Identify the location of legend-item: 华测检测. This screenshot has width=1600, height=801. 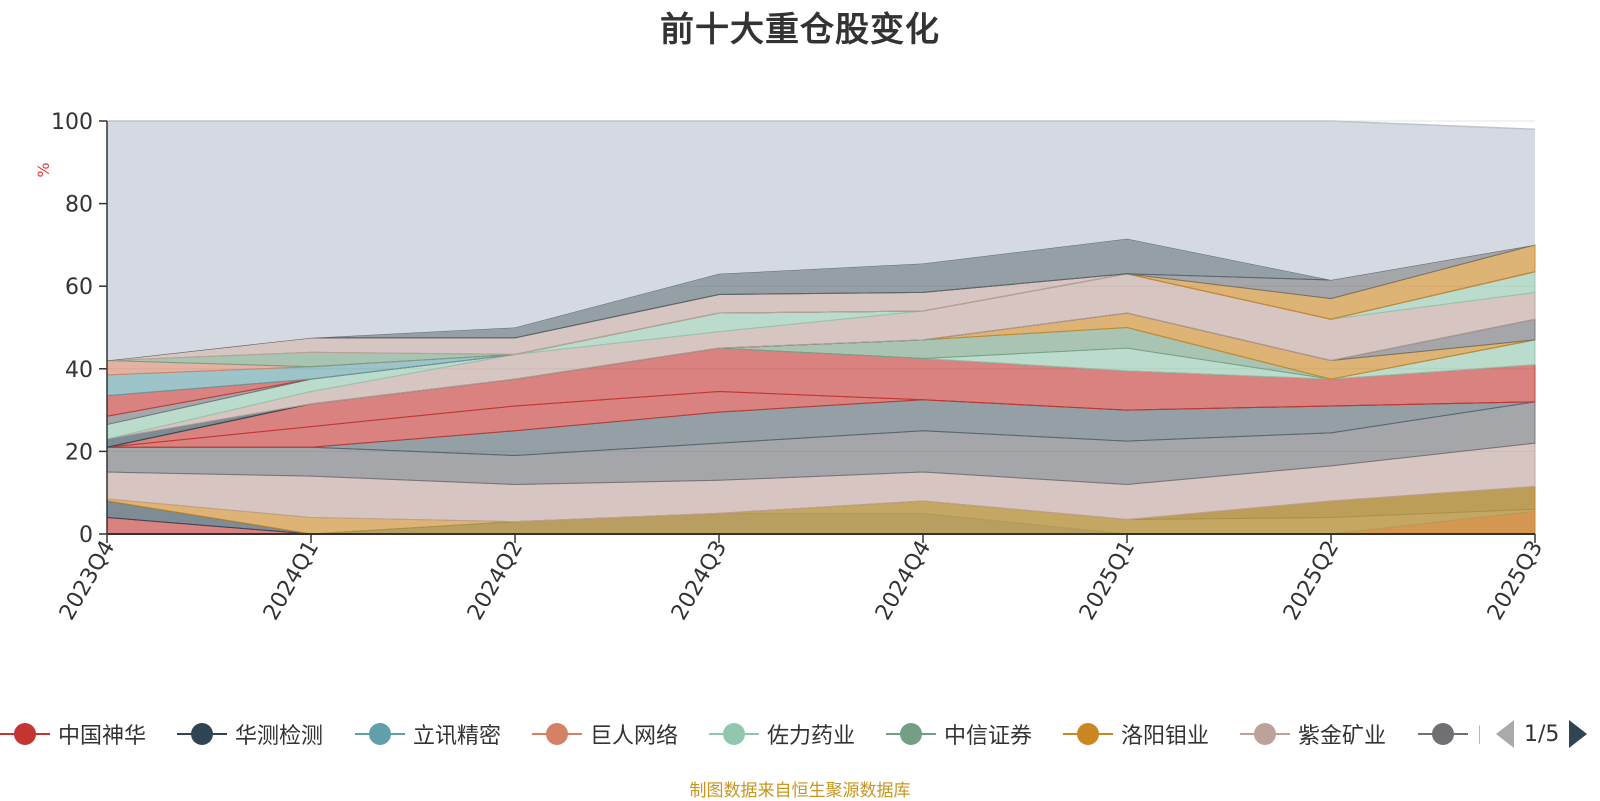
(250, 734).